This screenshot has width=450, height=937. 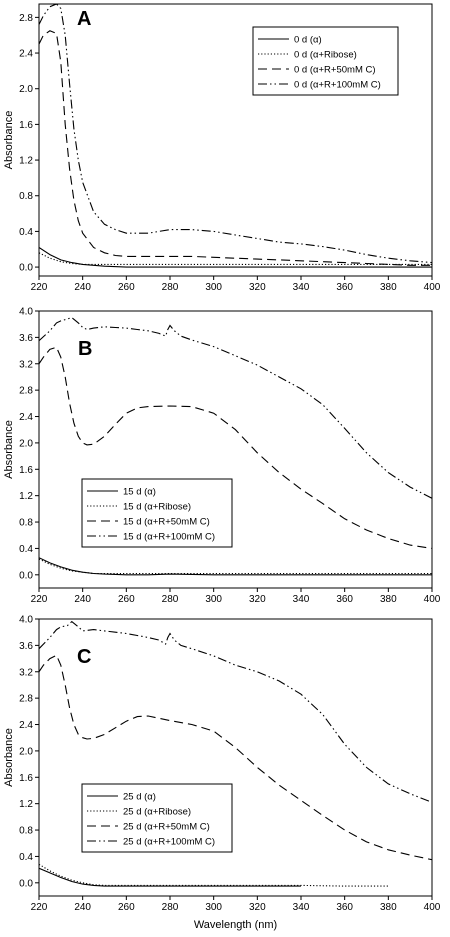 What do you see at coordinates (84, 19) in the screenshot?
I see `panel-letter: A` at bounding box center [84, 19].